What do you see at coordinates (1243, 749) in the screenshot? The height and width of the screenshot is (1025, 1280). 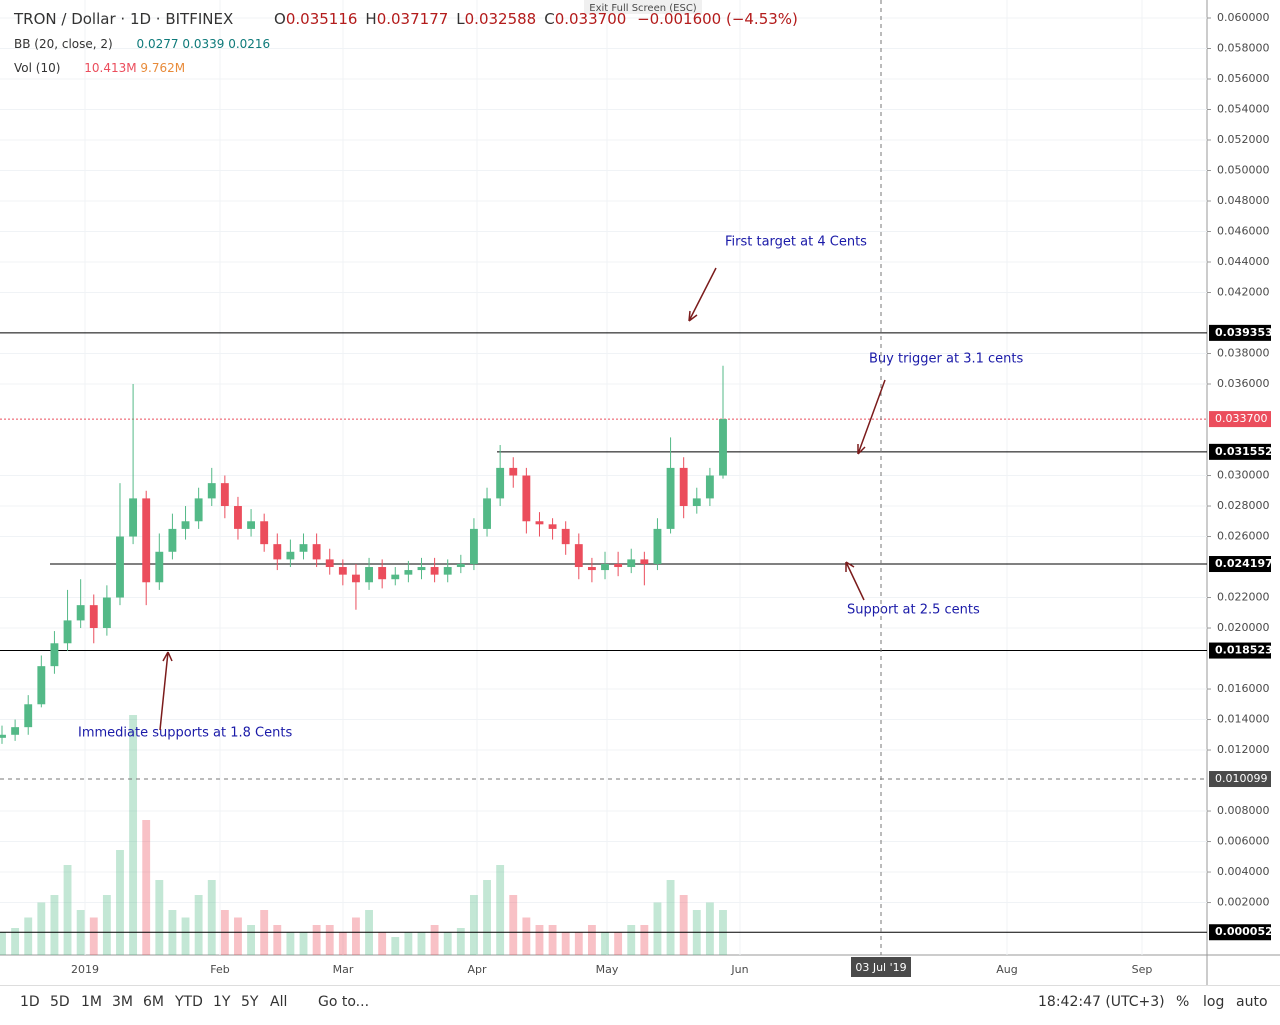 I see `y-tick-label: 0.012000` at bounding box center [1243, 749].